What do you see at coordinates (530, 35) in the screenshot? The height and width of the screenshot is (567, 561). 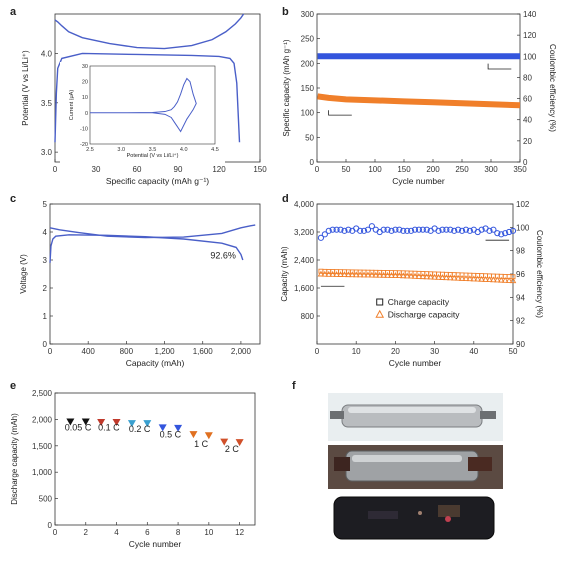 I see `y2-tick-label: 120` at bounding box center [530, 35].